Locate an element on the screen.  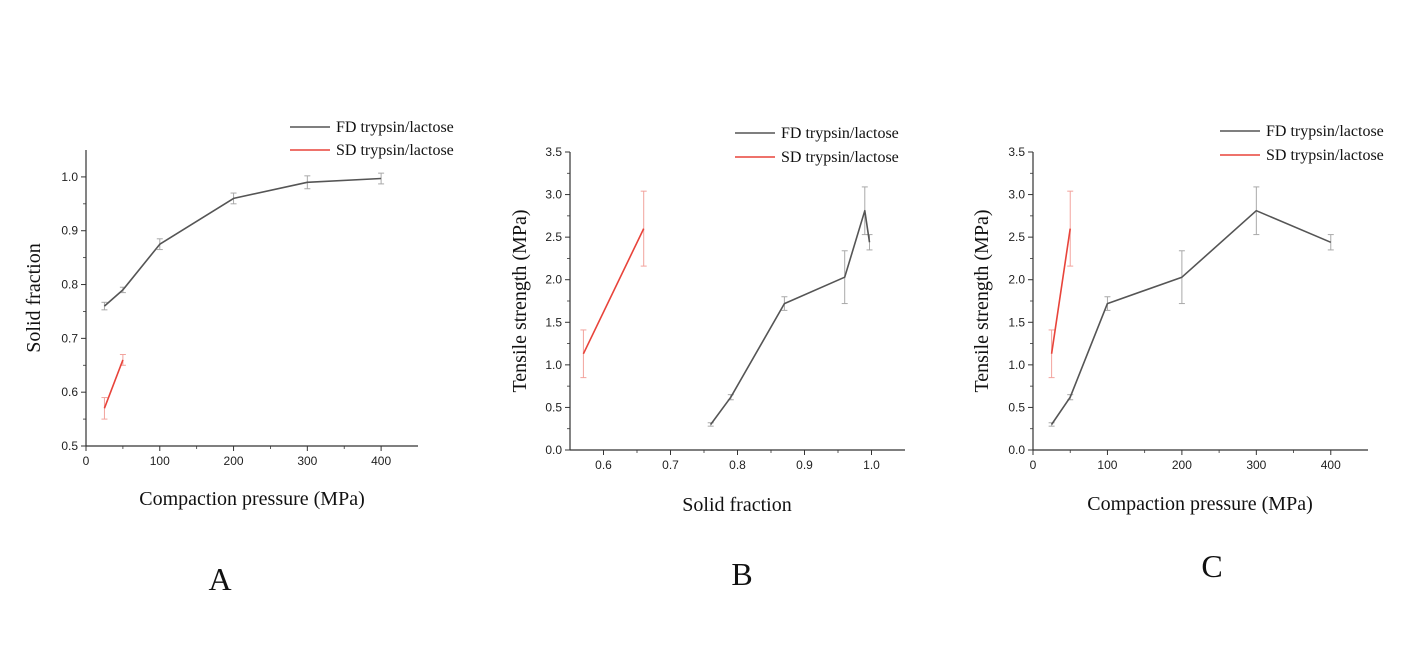
panel-label: A is located at coordinates (219, 579).